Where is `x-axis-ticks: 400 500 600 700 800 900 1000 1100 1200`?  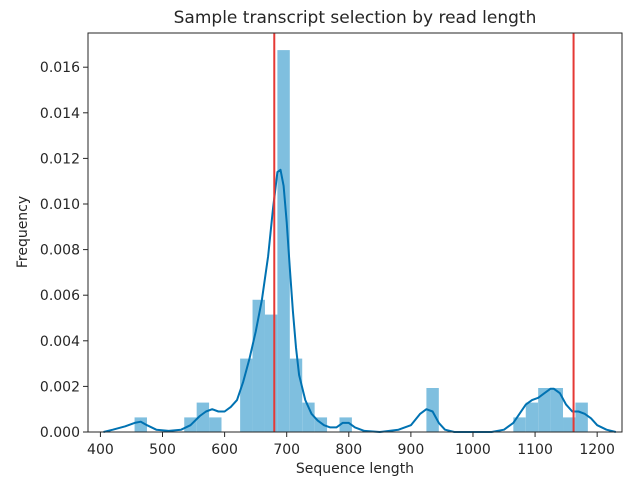 x-axis-ticks: 400 500 600 700 800 900 1000 1100 1200 is located at coordinates (351, 445).